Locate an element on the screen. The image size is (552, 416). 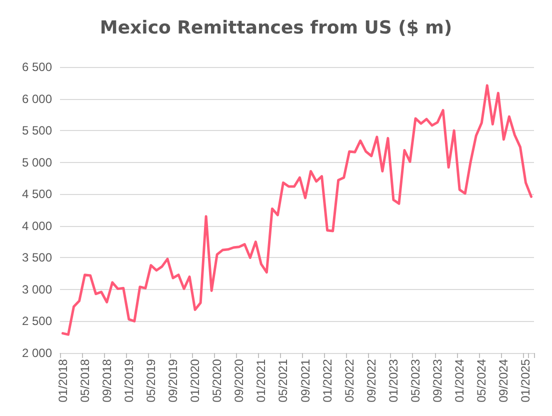
x-tick-label: 05/2021 is located at coordinates (283, 380).